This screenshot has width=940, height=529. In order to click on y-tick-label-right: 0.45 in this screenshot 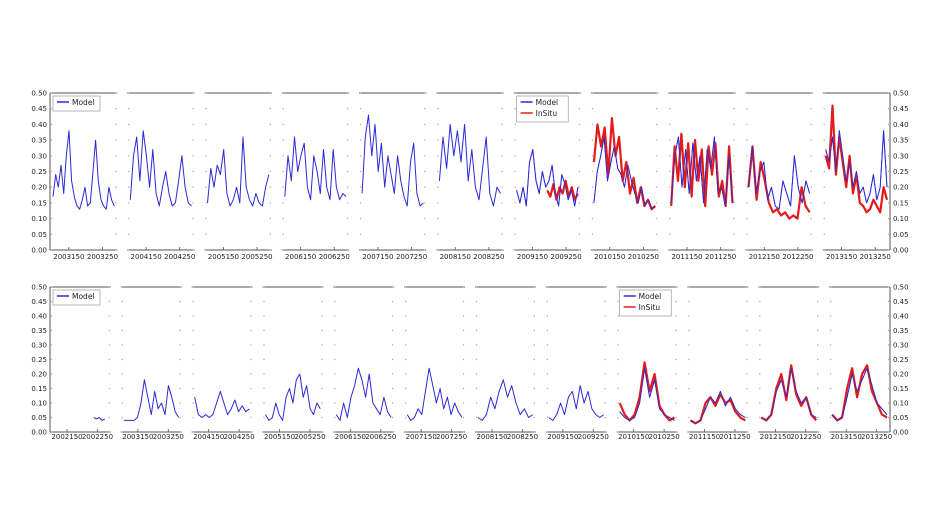, I will do `click(901, 302)`.